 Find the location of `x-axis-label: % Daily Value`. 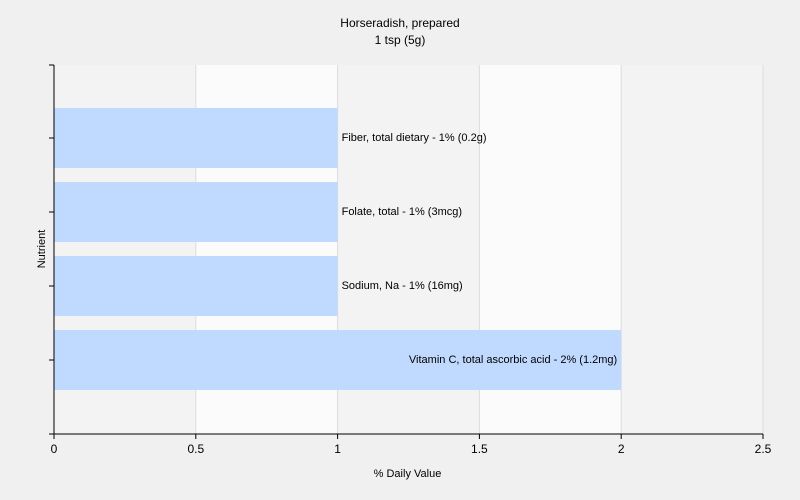

x-axis-label: % Daily Value is located at coordinates (408, 474).